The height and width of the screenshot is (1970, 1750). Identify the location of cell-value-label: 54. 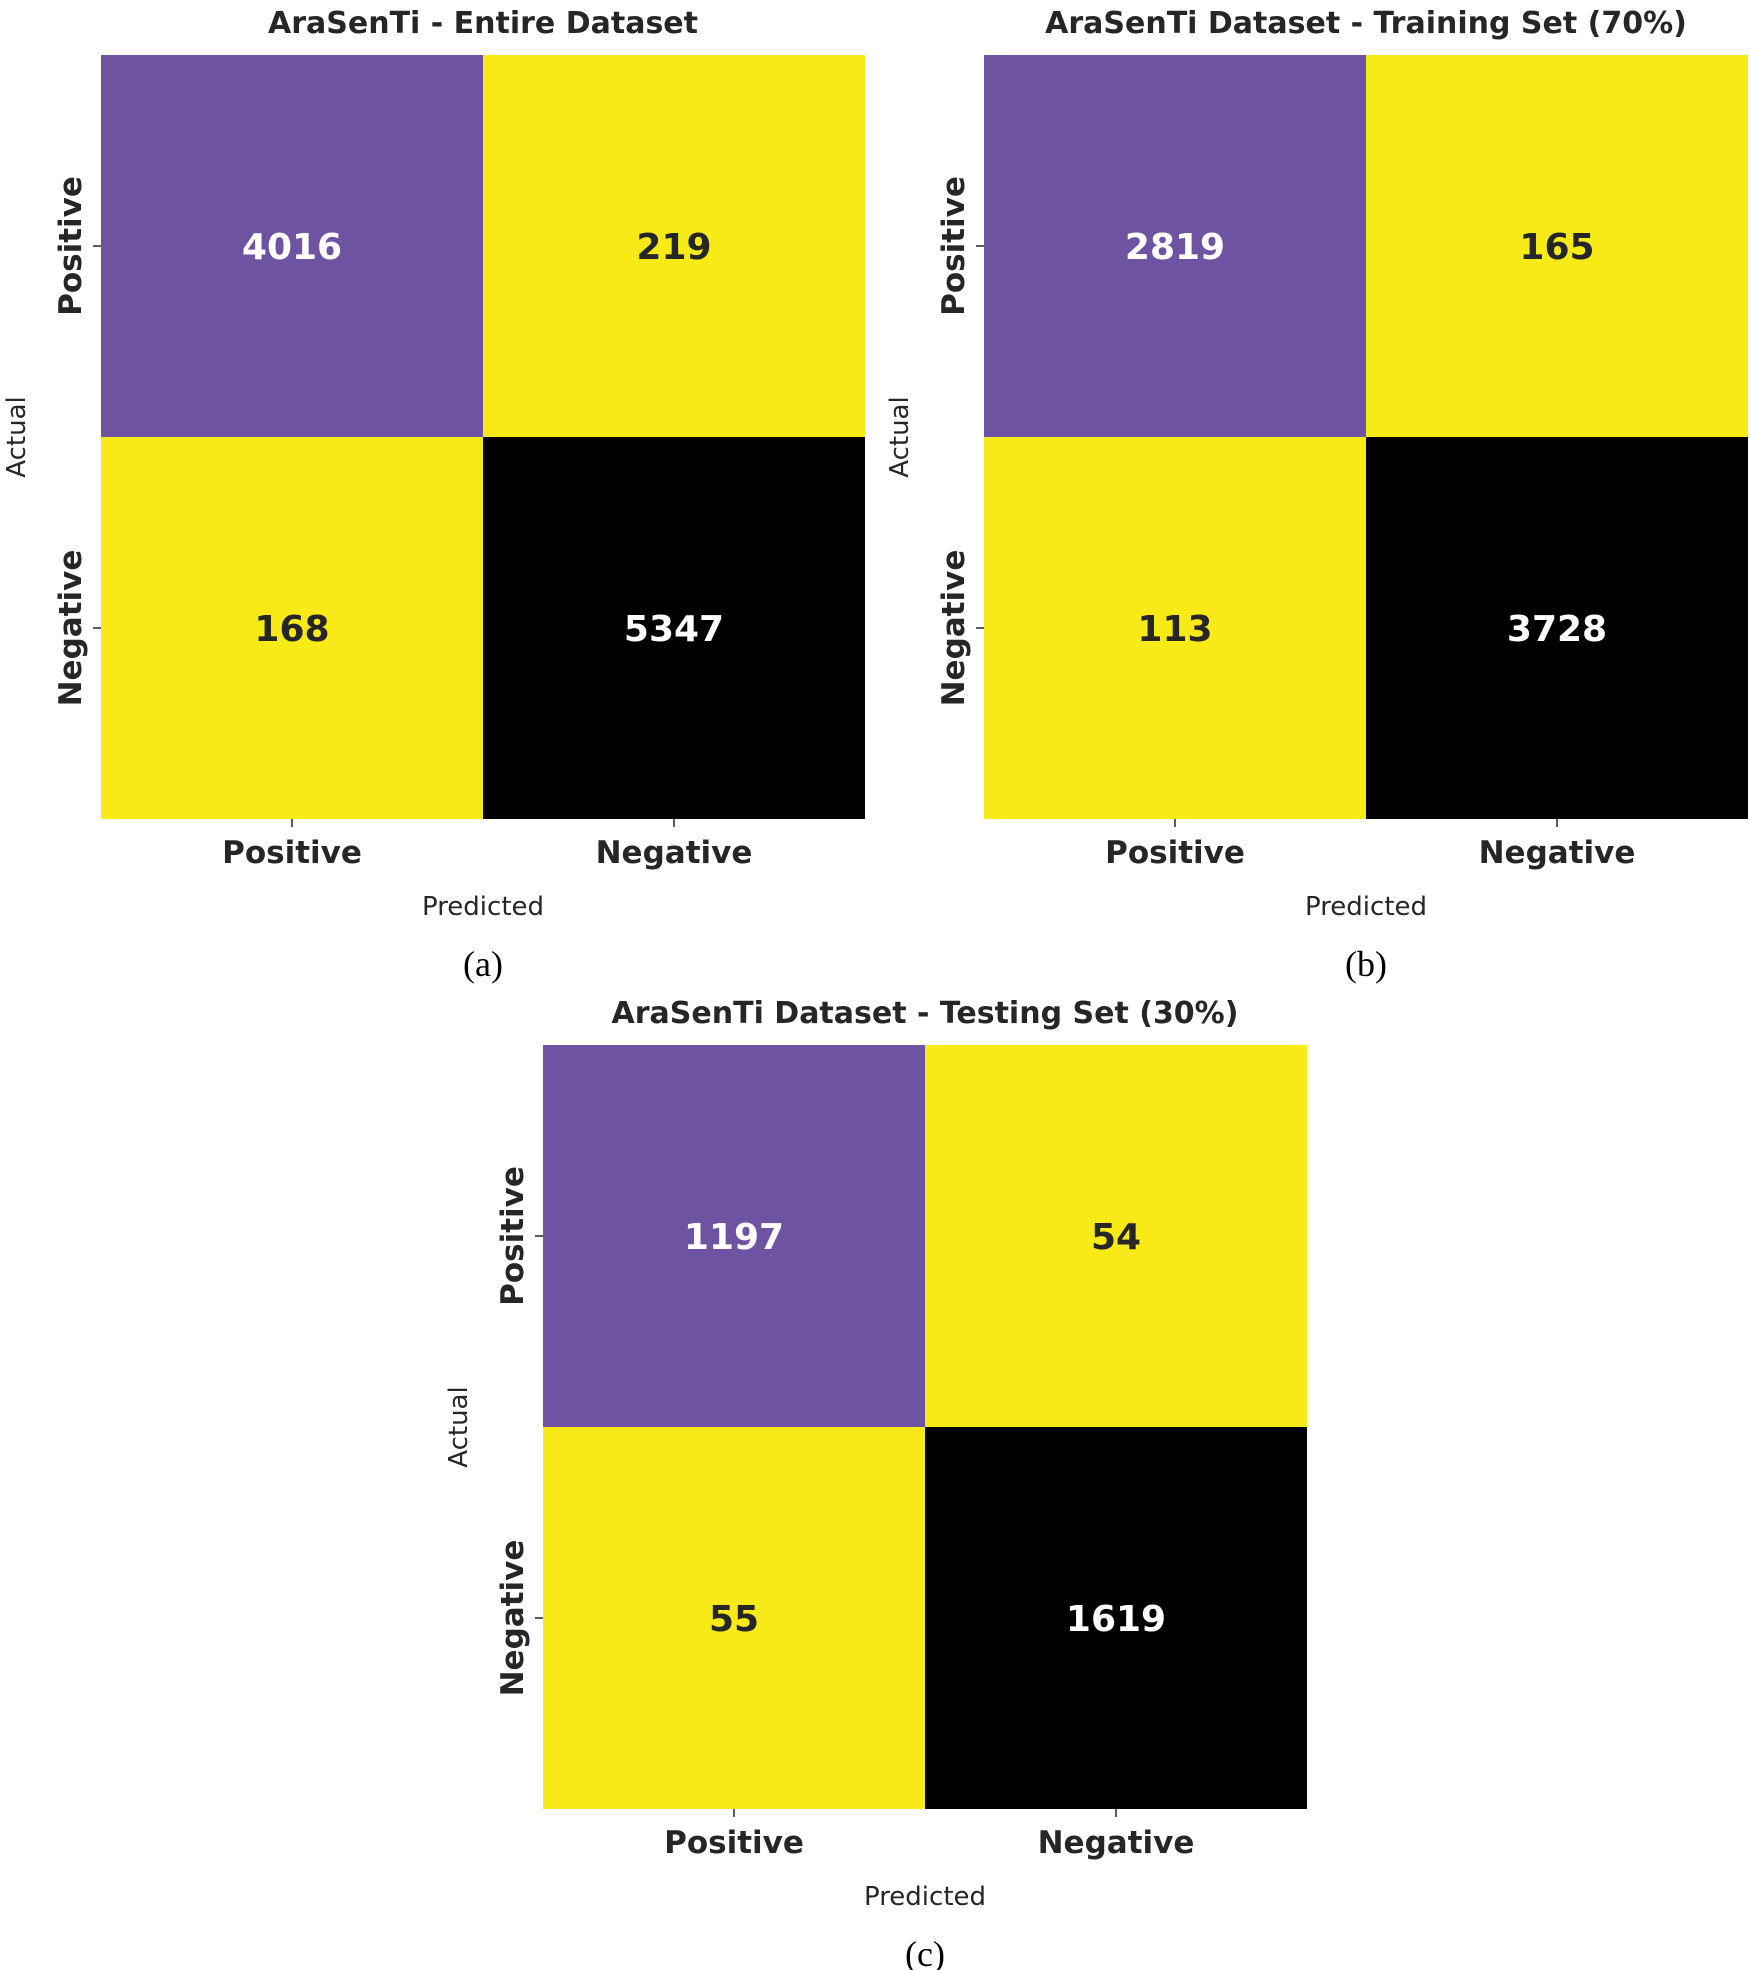
(1116, 1237).